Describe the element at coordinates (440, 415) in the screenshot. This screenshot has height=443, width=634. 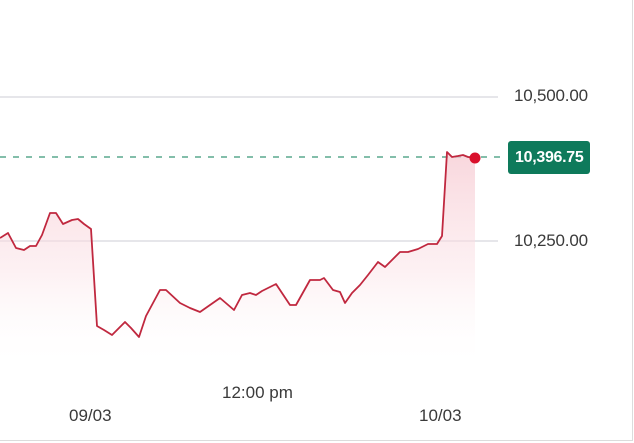
I see `x-tick-1003: 10/03` at that location.